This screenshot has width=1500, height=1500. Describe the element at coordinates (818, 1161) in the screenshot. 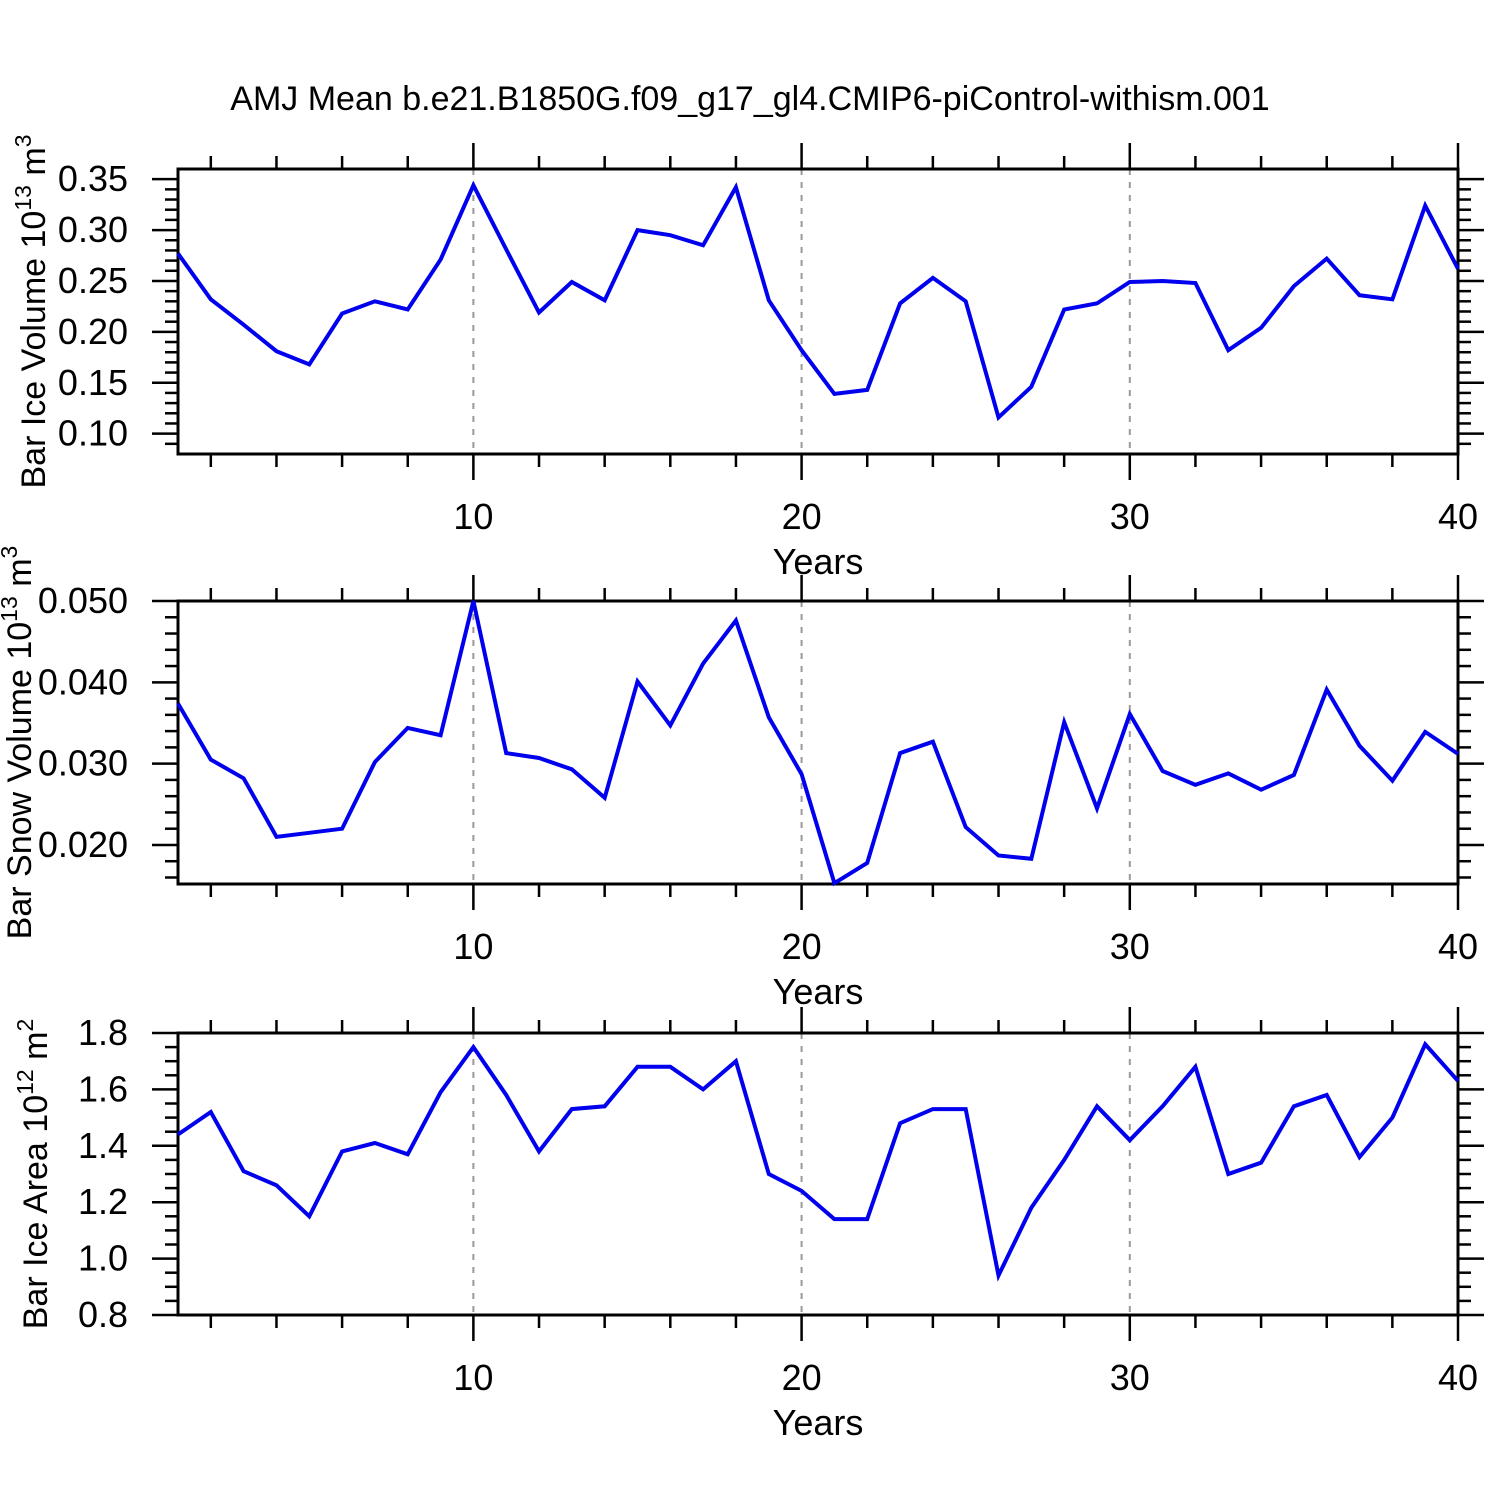

I see `data-line-ice-area` at that location.